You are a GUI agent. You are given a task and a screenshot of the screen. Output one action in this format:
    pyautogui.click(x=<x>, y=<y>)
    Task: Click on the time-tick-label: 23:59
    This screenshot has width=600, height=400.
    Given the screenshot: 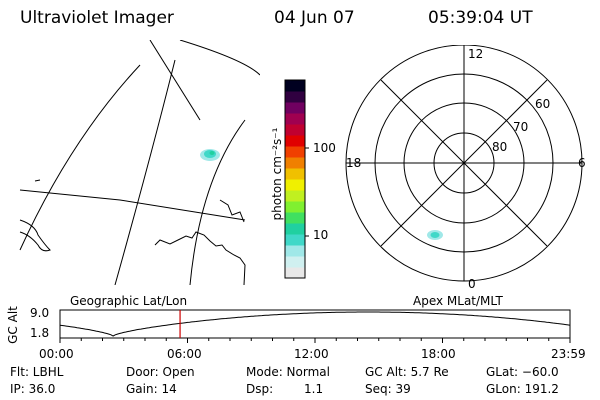 What is the action you would take?
    pyautogui.click(x=568, y=354)
    